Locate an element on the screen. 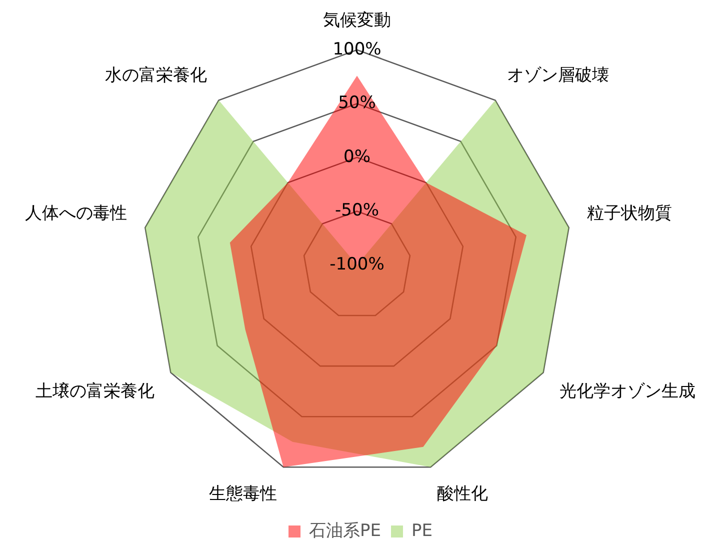 The width and height of the screenshot is (721, 560). spoke-label: 光化学オゾン生成 is located at coordinates (627, 391).